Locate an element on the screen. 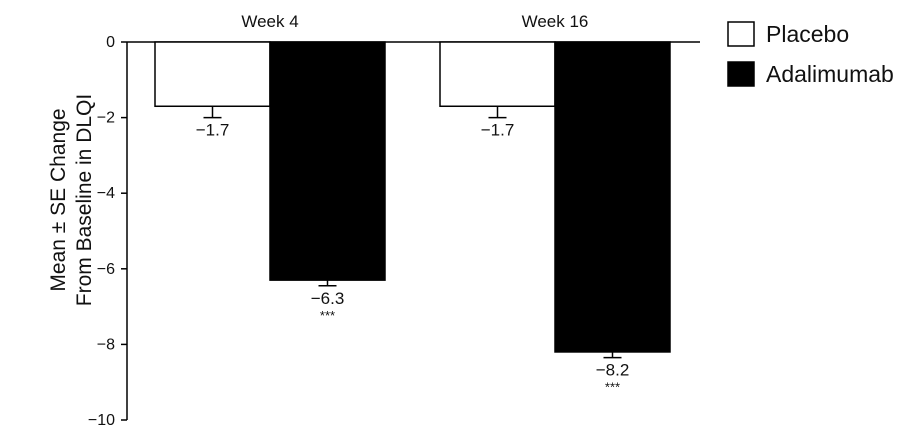 The width and height of the screenshot is (915, 426). y-tick-label: 0 is located at coordinates (110, 42).